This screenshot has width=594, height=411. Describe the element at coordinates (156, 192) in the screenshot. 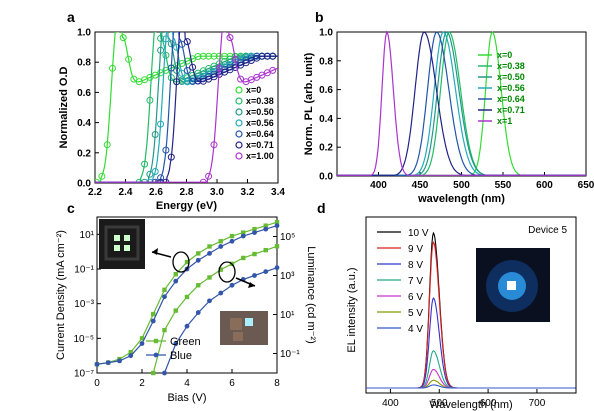

I see `x-tick-label: 2.6` at that location.